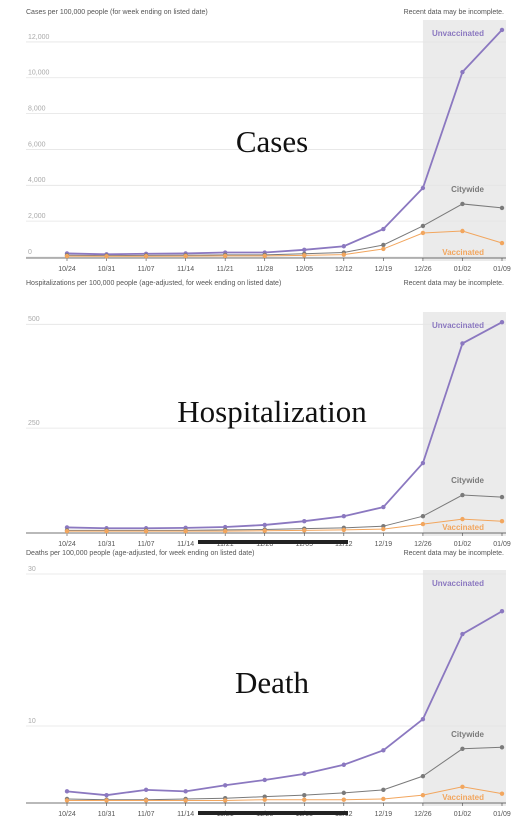 The image size is (527, 833). What do you see at coordinates (305, 544) in the screenshot?
I see `x-tick-label: 12/05` at bounding box center [305, 544].